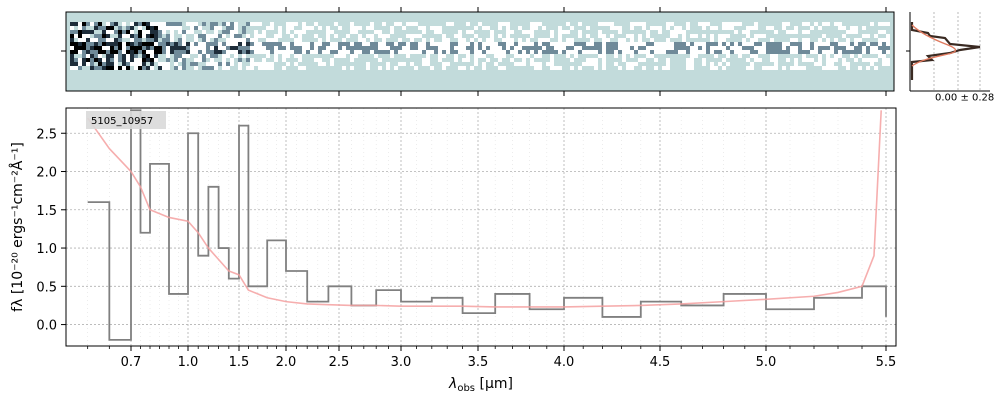 The height and width of the screenshot is (400, 1000). Describe the element at coordinates (564, 362) in the screenshot. I see `x-tick-label: 4.0` at that location.